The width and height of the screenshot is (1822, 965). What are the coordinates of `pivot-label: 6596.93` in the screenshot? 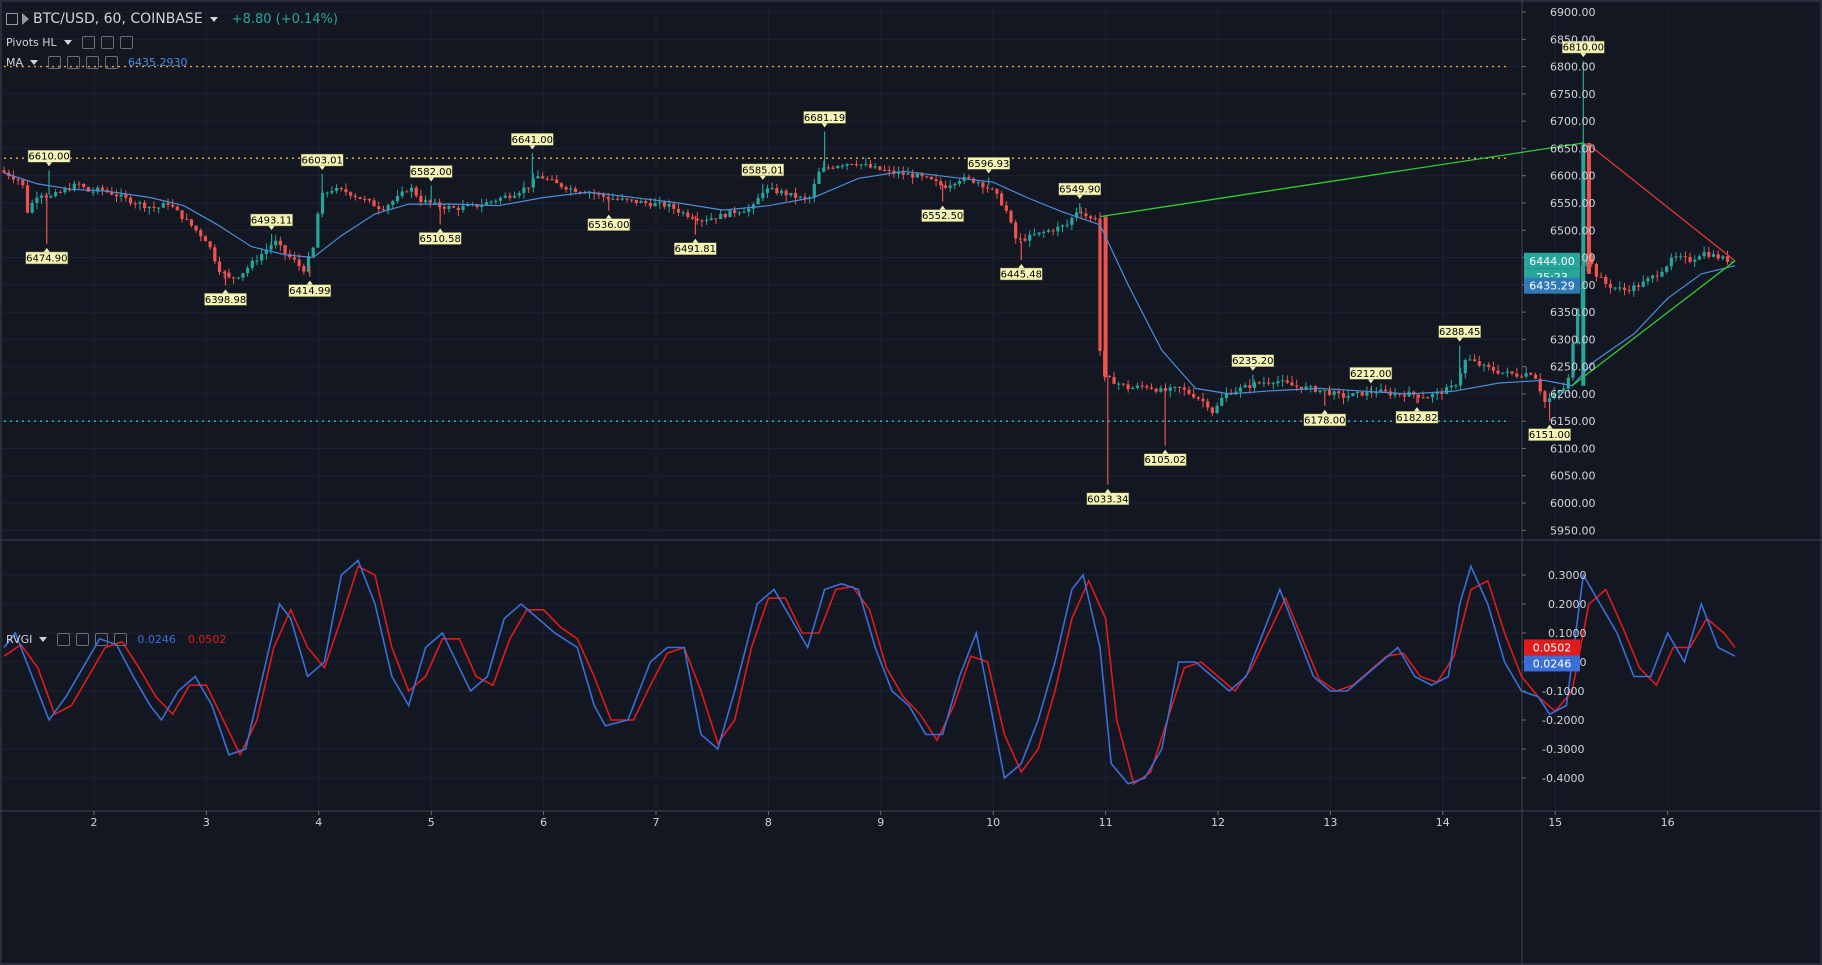 It's located at (988, 165).